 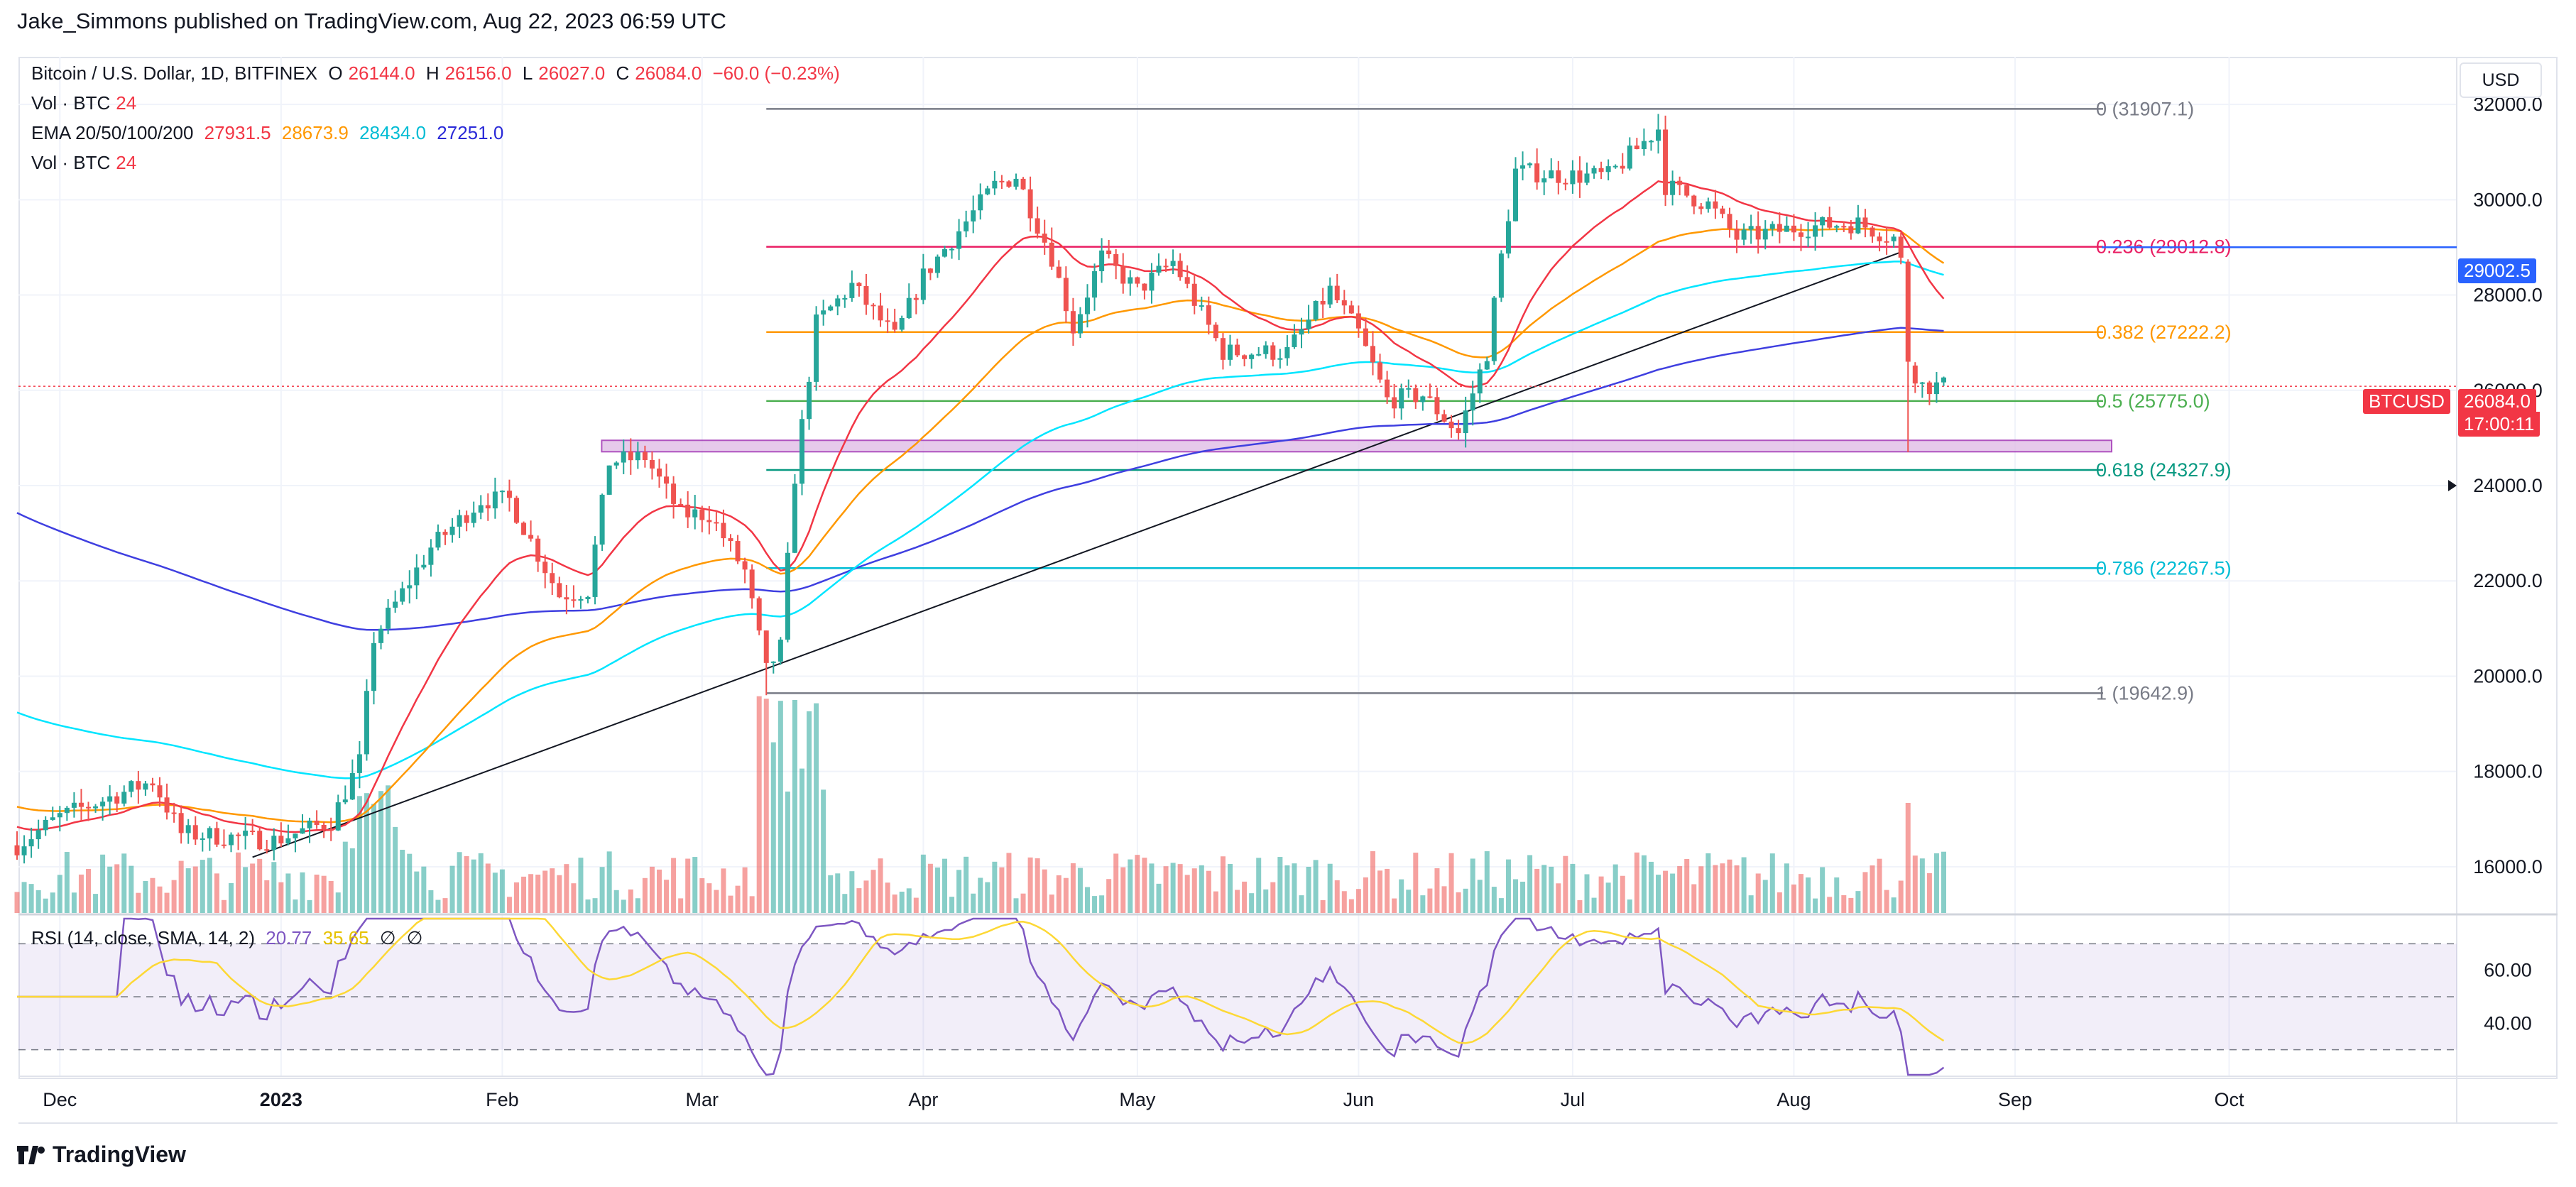 I want to click on legend-volume-1: Vol · BTC 24, so click(x=86, y=103).